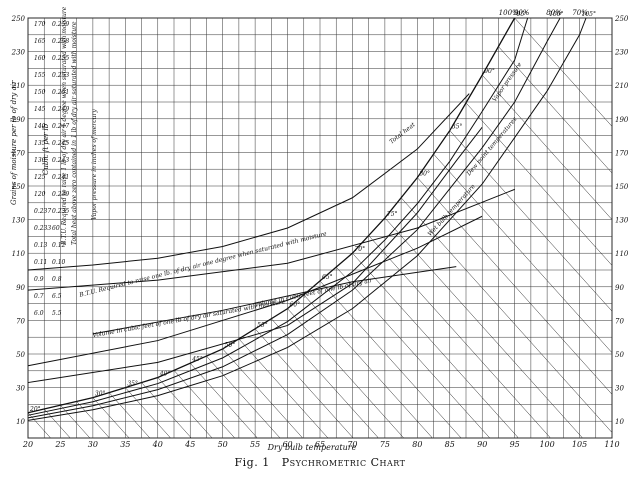 This screenshot has height=480, width=640. What do you see at coordinates (60, 24) in the screenshot?
I see `left-scale-value: 0.259` at bounding box center [60, 24].